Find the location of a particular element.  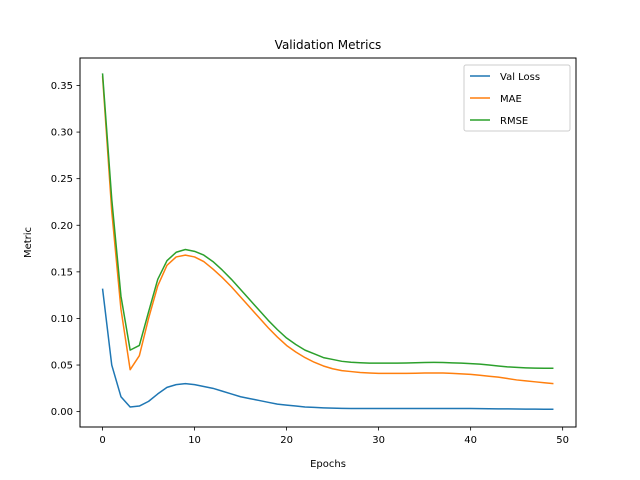

y-tick-label: 0.25 is located at coordinates (62, 179).